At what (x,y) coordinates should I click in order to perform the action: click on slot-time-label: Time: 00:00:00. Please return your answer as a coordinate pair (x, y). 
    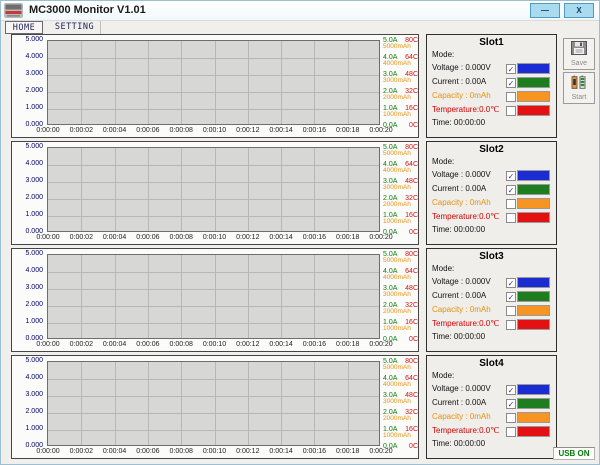
    Looking at the image, I should click on (459, 122).